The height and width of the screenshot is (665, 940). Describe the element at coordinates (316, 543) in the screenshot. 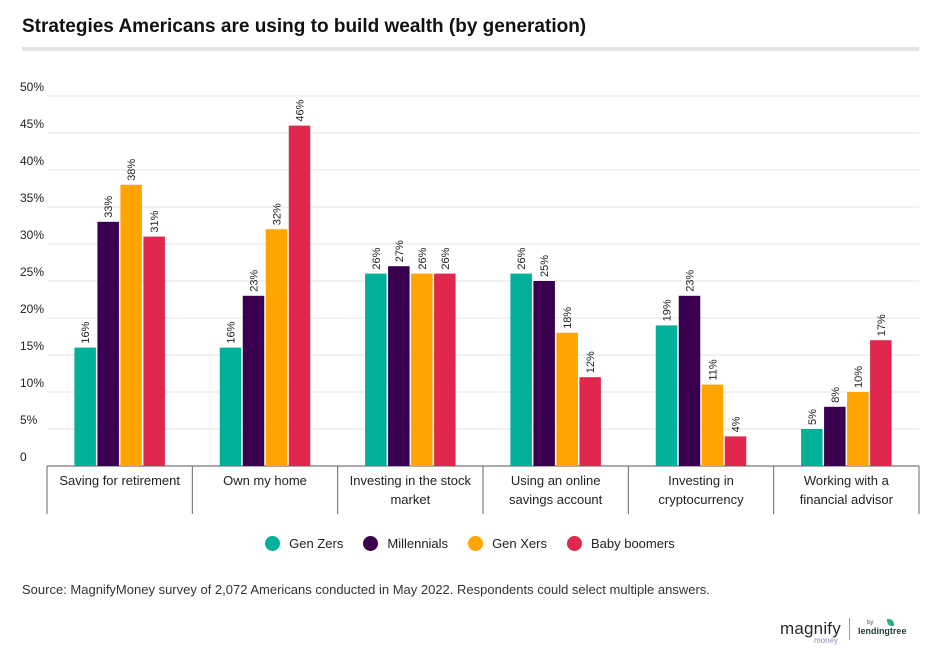

I see `legend-label: Gen Zers` at that location.